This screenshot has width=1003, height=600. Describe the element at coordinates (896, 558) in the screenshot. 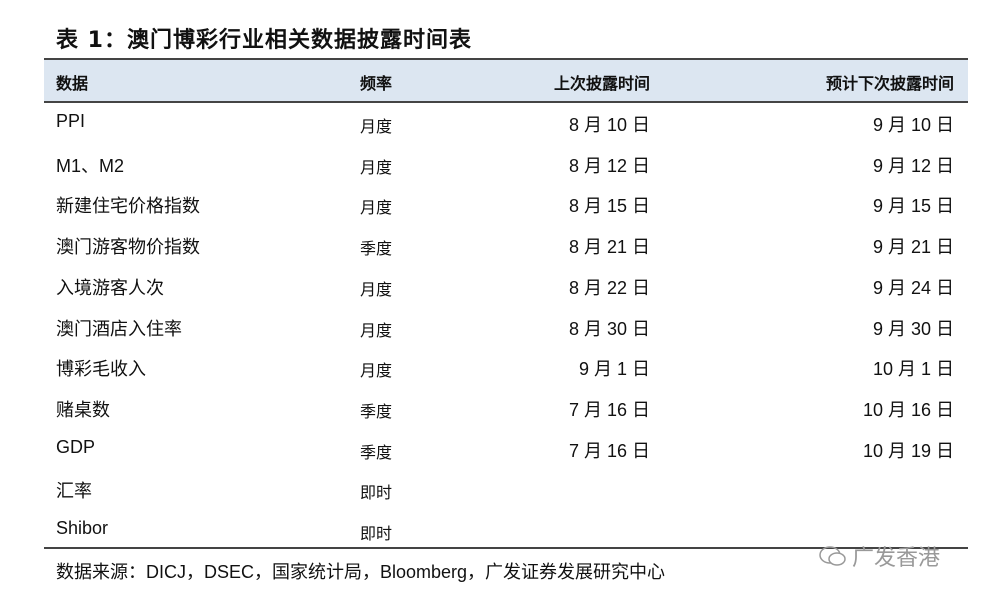

I see `watermark-text: 广发香港` at that location.